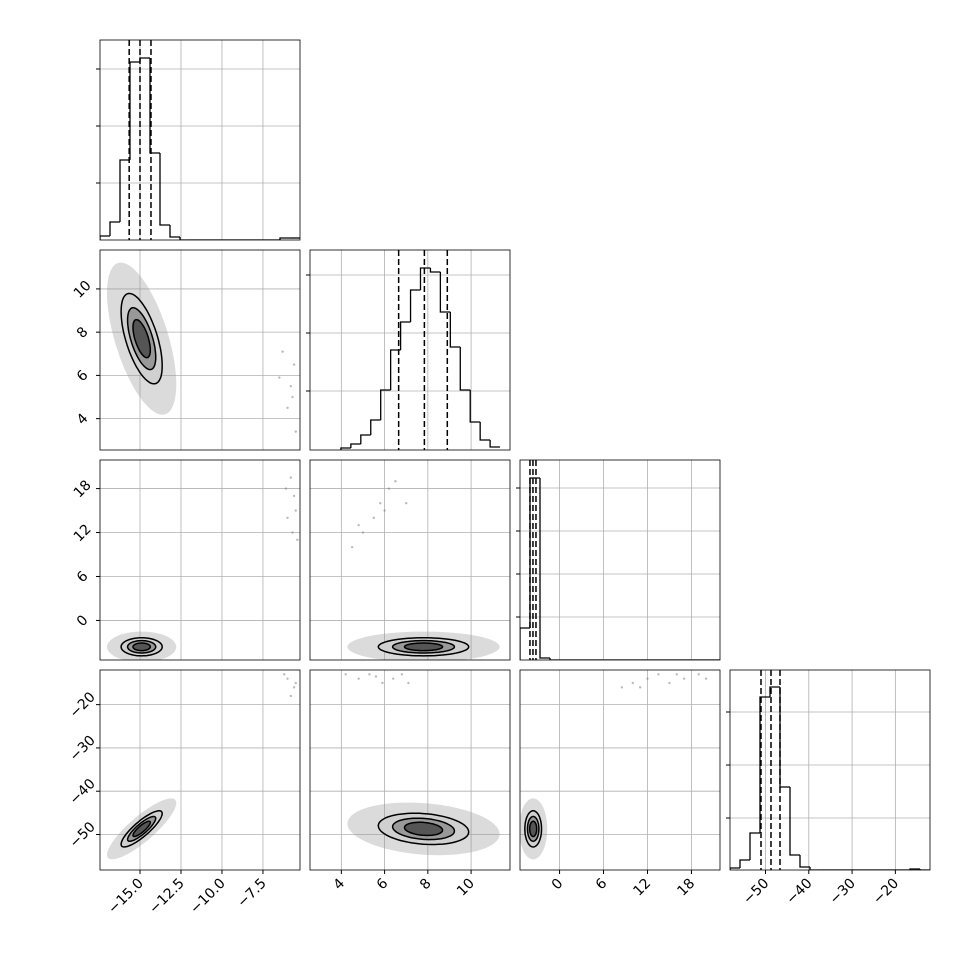 This screenshot has width=970, height=974. I want to click on pair-panel, so click(410, 560).